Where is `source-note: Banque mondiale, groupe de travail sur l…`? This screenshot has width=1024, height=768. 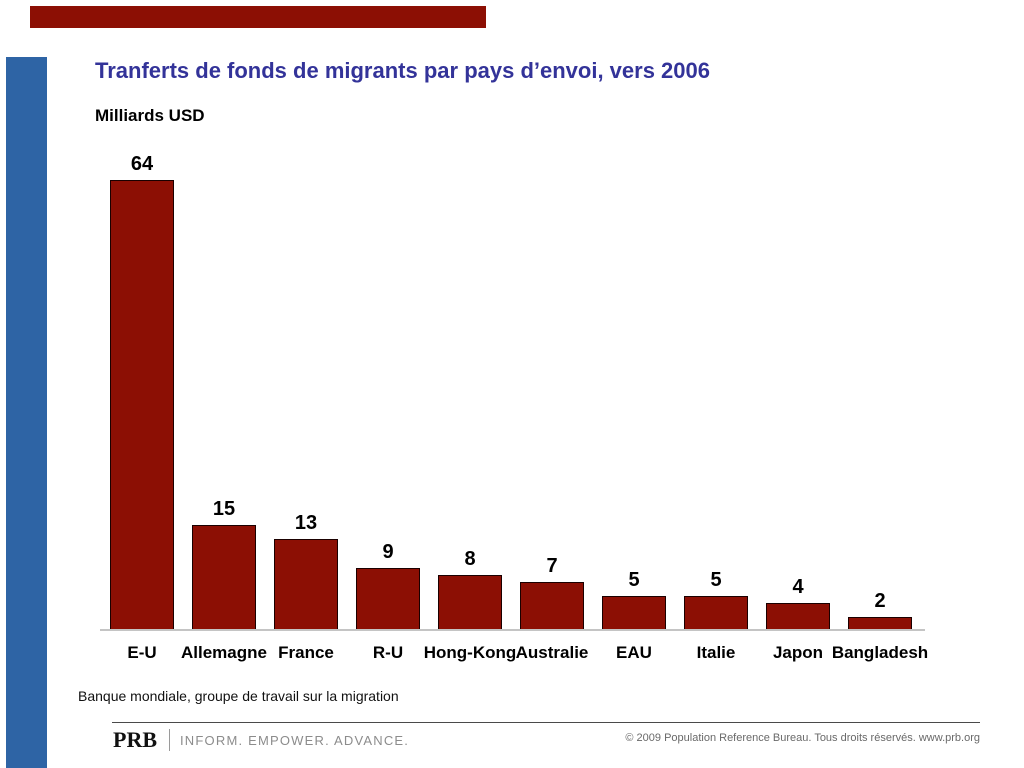 source-note: Banque mondiale, groupe de travail sur l… is located at coordinates (238, 696).